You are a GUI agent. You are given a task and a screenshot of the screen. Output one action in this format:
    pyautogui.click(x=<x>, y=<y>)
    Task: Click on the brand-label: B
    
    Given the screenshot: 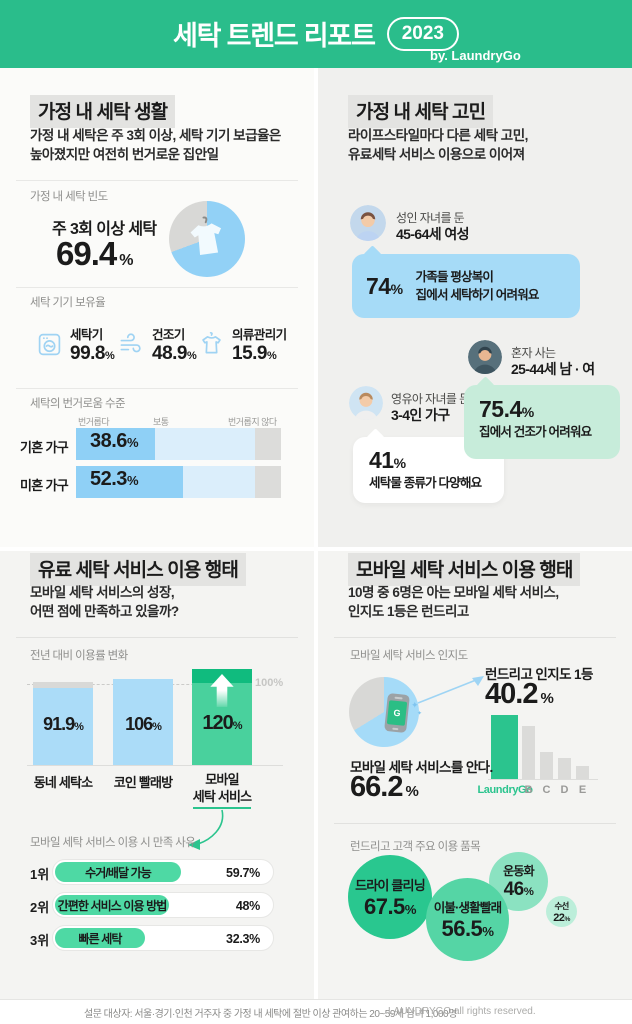 What is the action you would take?
    pyautogui.click(x=528, y=790)
    